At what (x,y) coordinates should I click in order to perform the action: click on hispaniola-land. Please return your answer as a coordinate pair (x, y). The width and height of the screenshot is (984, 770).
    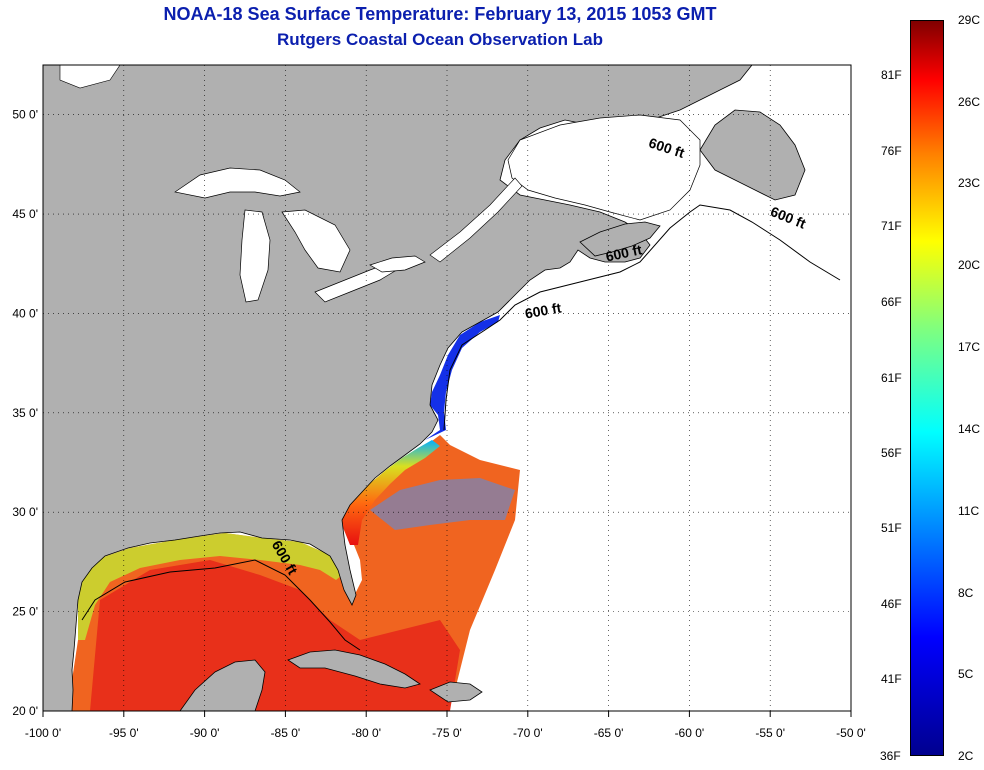
    Looking at the image, I should click on (456, 692).